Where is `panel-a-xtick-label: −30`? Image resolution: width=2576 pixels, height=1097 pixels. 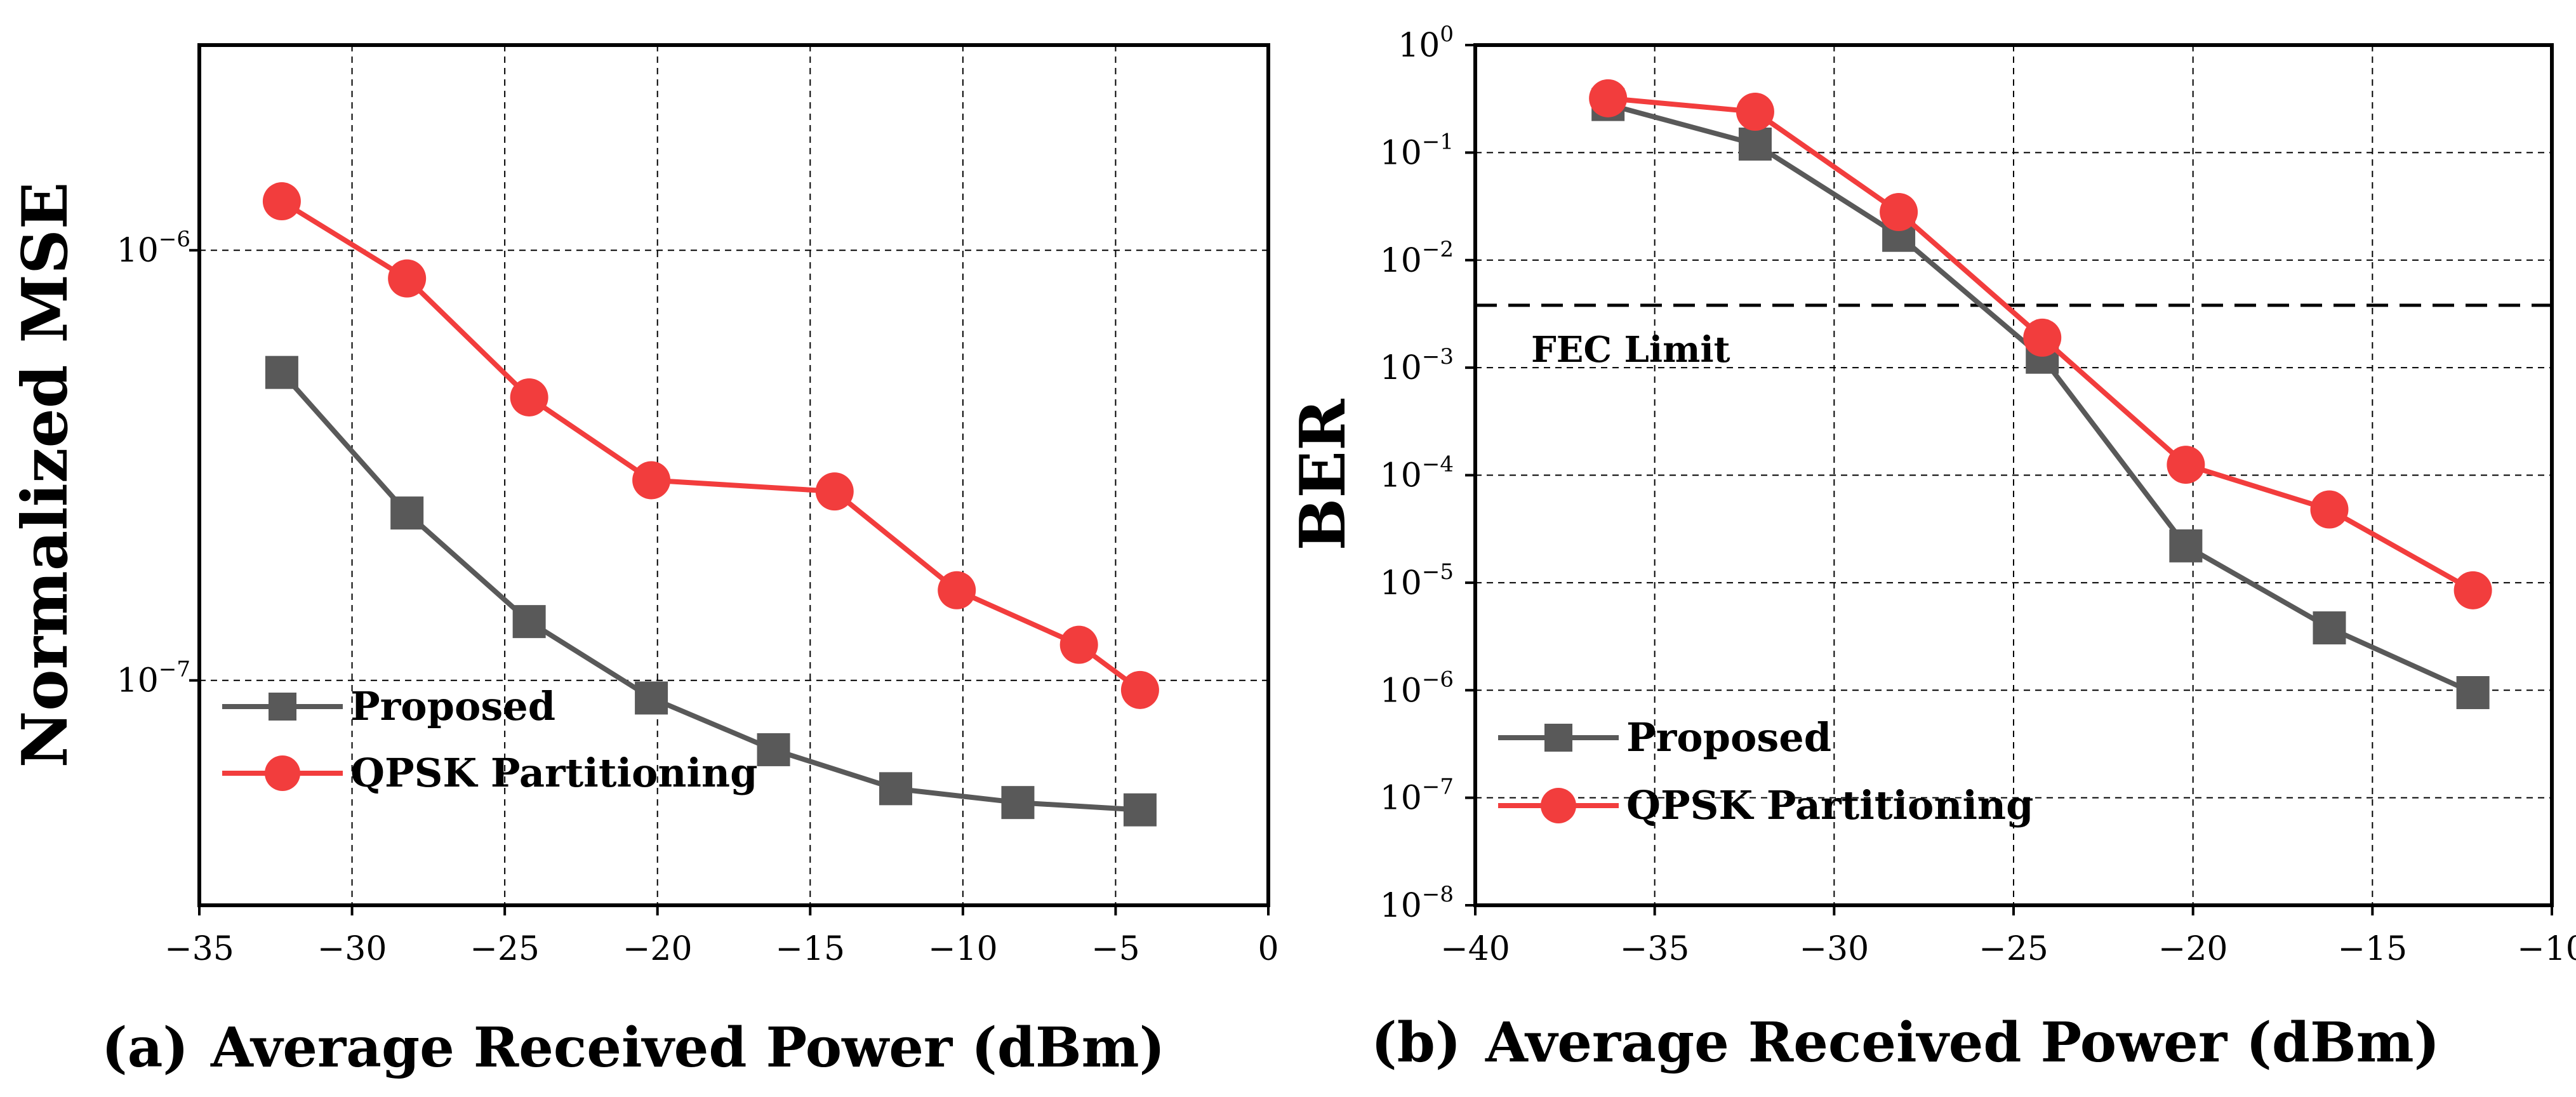 panel-a-xtick-label: −30 is located at coordinates (352, 949).